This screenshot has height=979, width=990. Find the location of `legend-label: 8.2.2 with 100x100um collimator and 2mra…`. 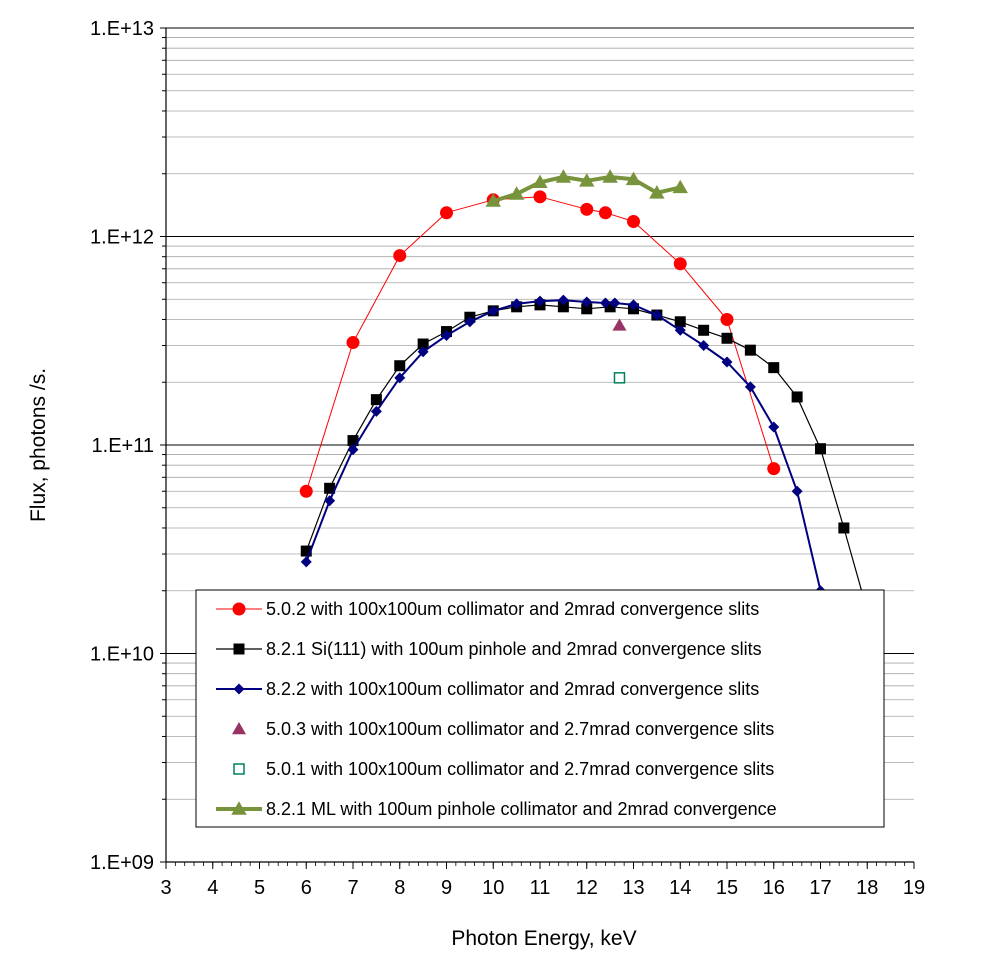

legend-label: 8.2.2 with 100x100um collimator and 2mra… is located at coordinates (512, 689).